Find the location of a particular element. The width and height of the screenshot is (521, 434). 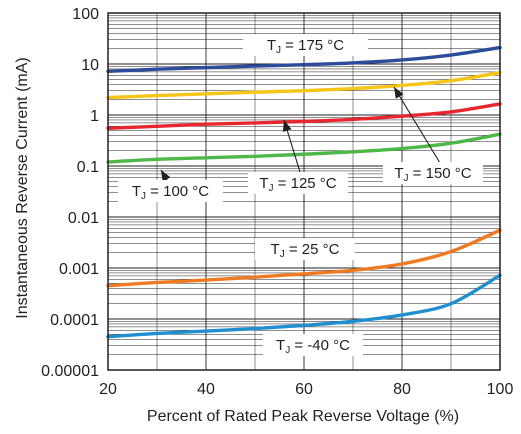

y-tick-label: 0.1 is located at coordinates (88, 167).